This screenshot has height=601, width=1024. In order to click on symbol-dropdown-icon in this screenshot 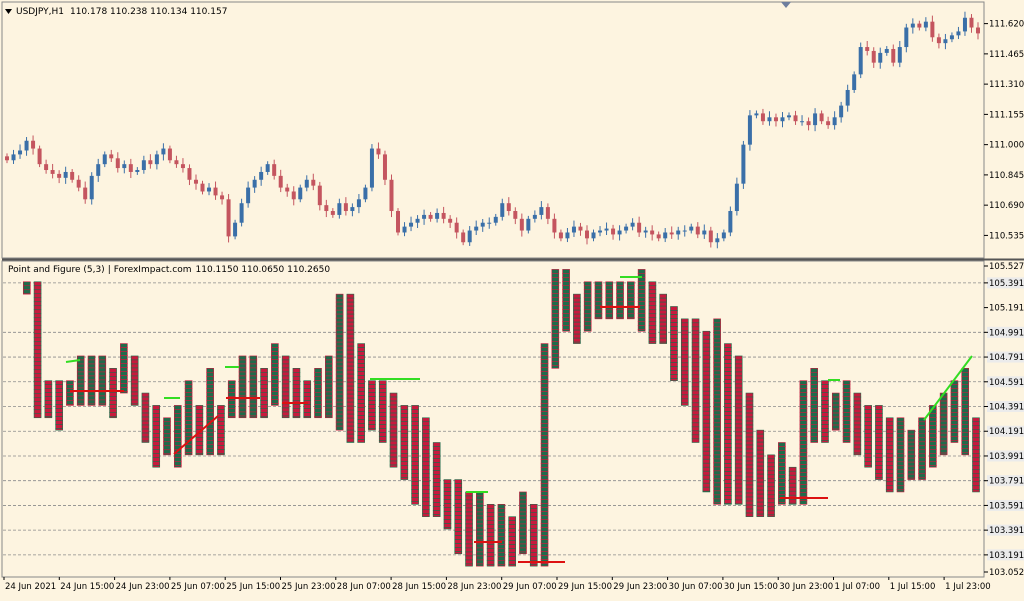, I will do `click(8, 11)`.